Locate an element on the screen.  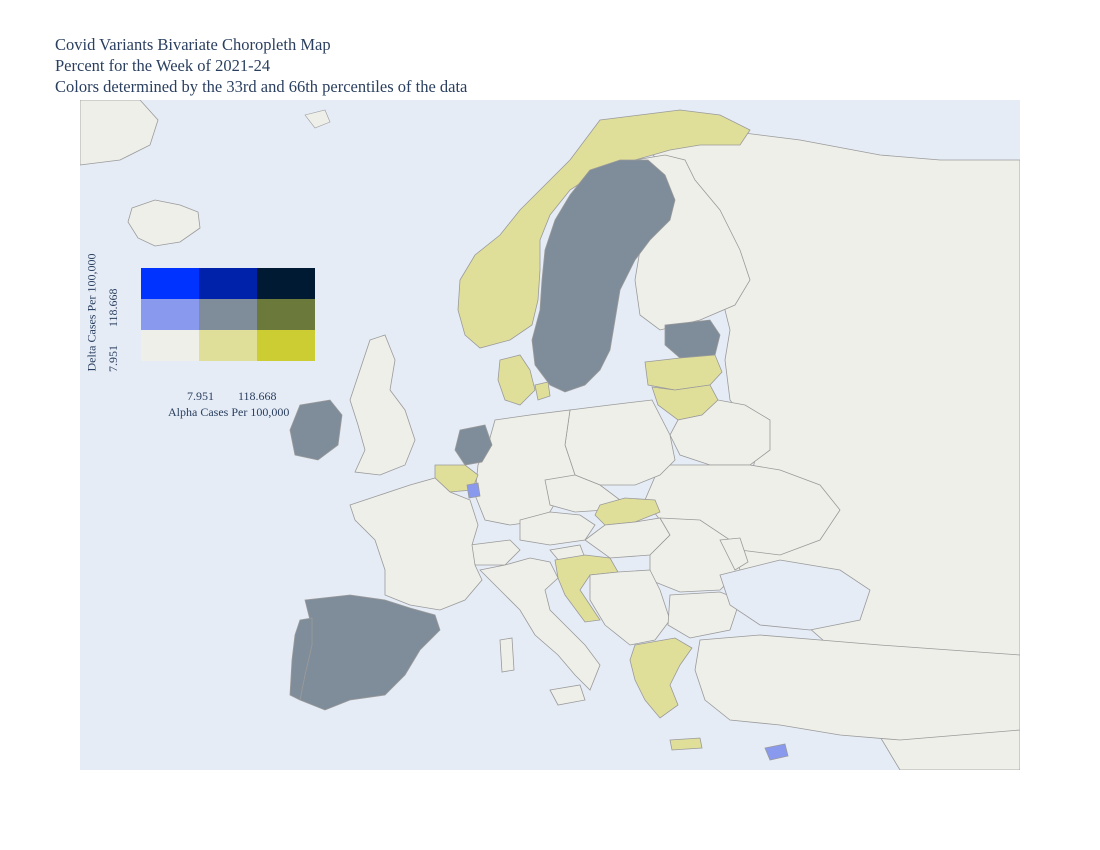
country-ireland is located at coordinates (316, 430).